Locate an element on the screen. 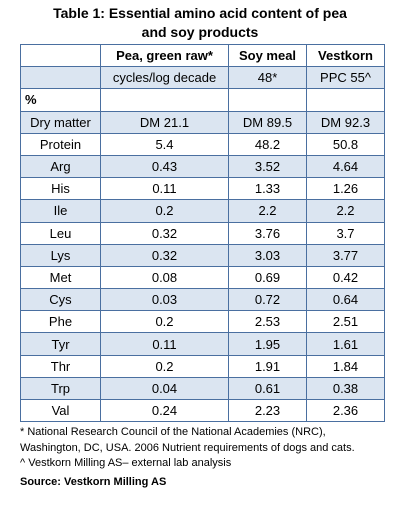 The height and width of the screenshot is (509, 400). value-cell: 1.26 is located at coordinates (345, 189).